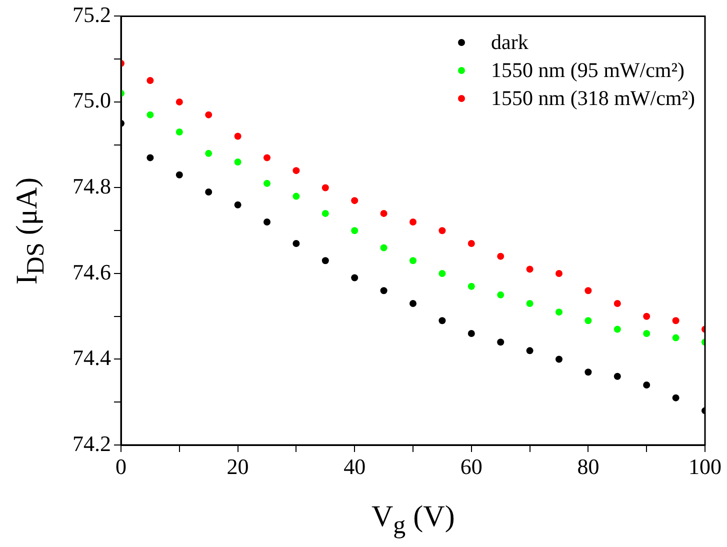 This screenshot has width=727, height=547. What do you see at coordinates (237, 466) in the screenshot?
I see `x-tick-label: 20` at bounding box center [237, 466].